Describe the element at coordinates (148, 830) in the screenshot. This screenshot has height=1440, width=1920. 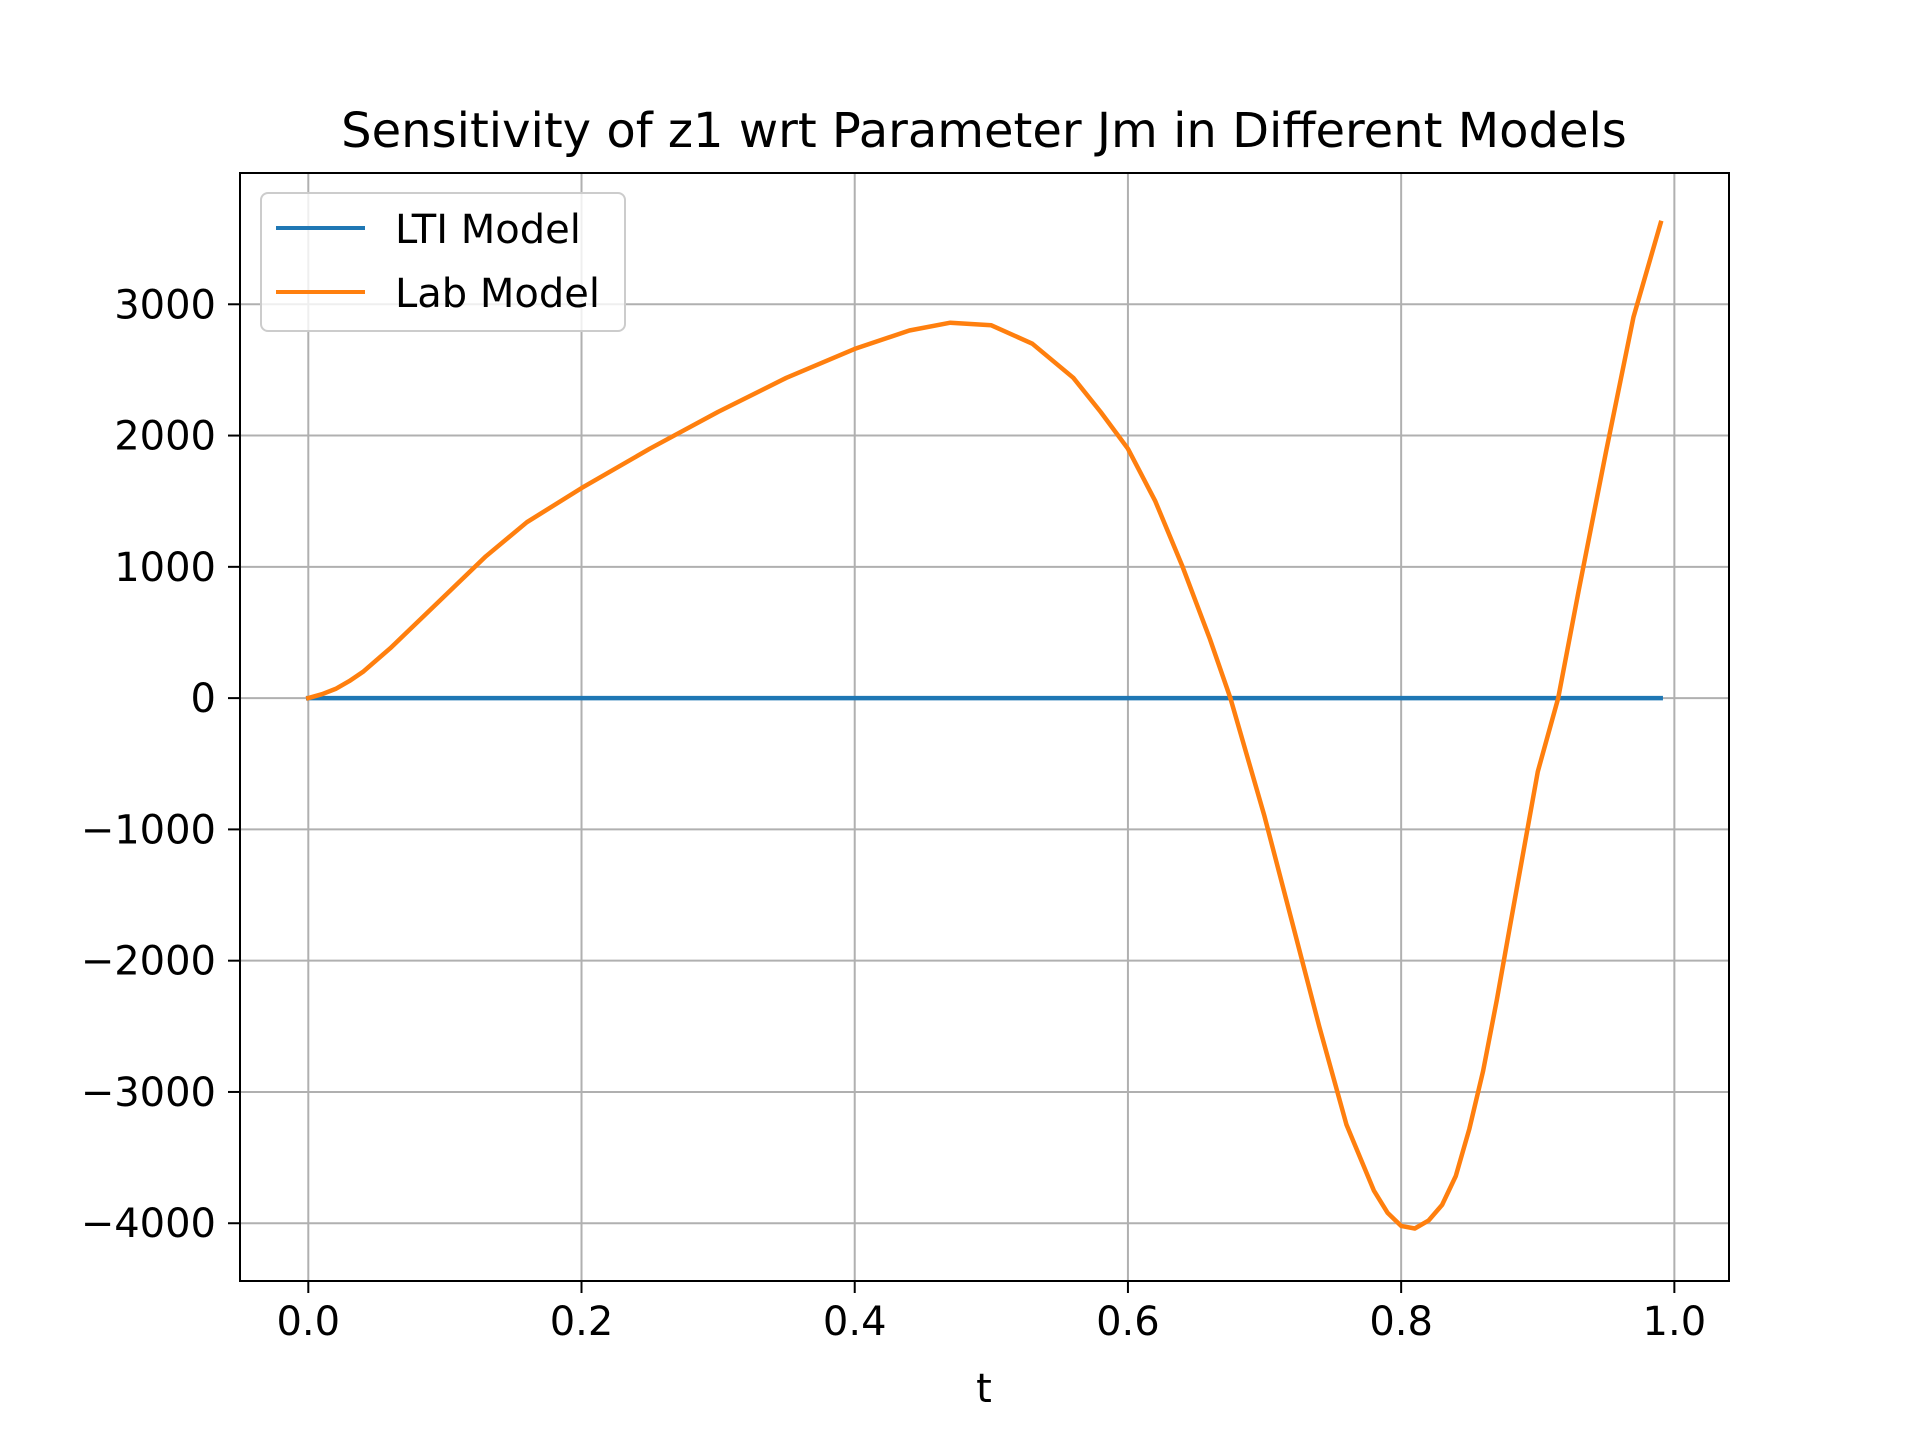
I see `y-tick-label: −1000` at that location.